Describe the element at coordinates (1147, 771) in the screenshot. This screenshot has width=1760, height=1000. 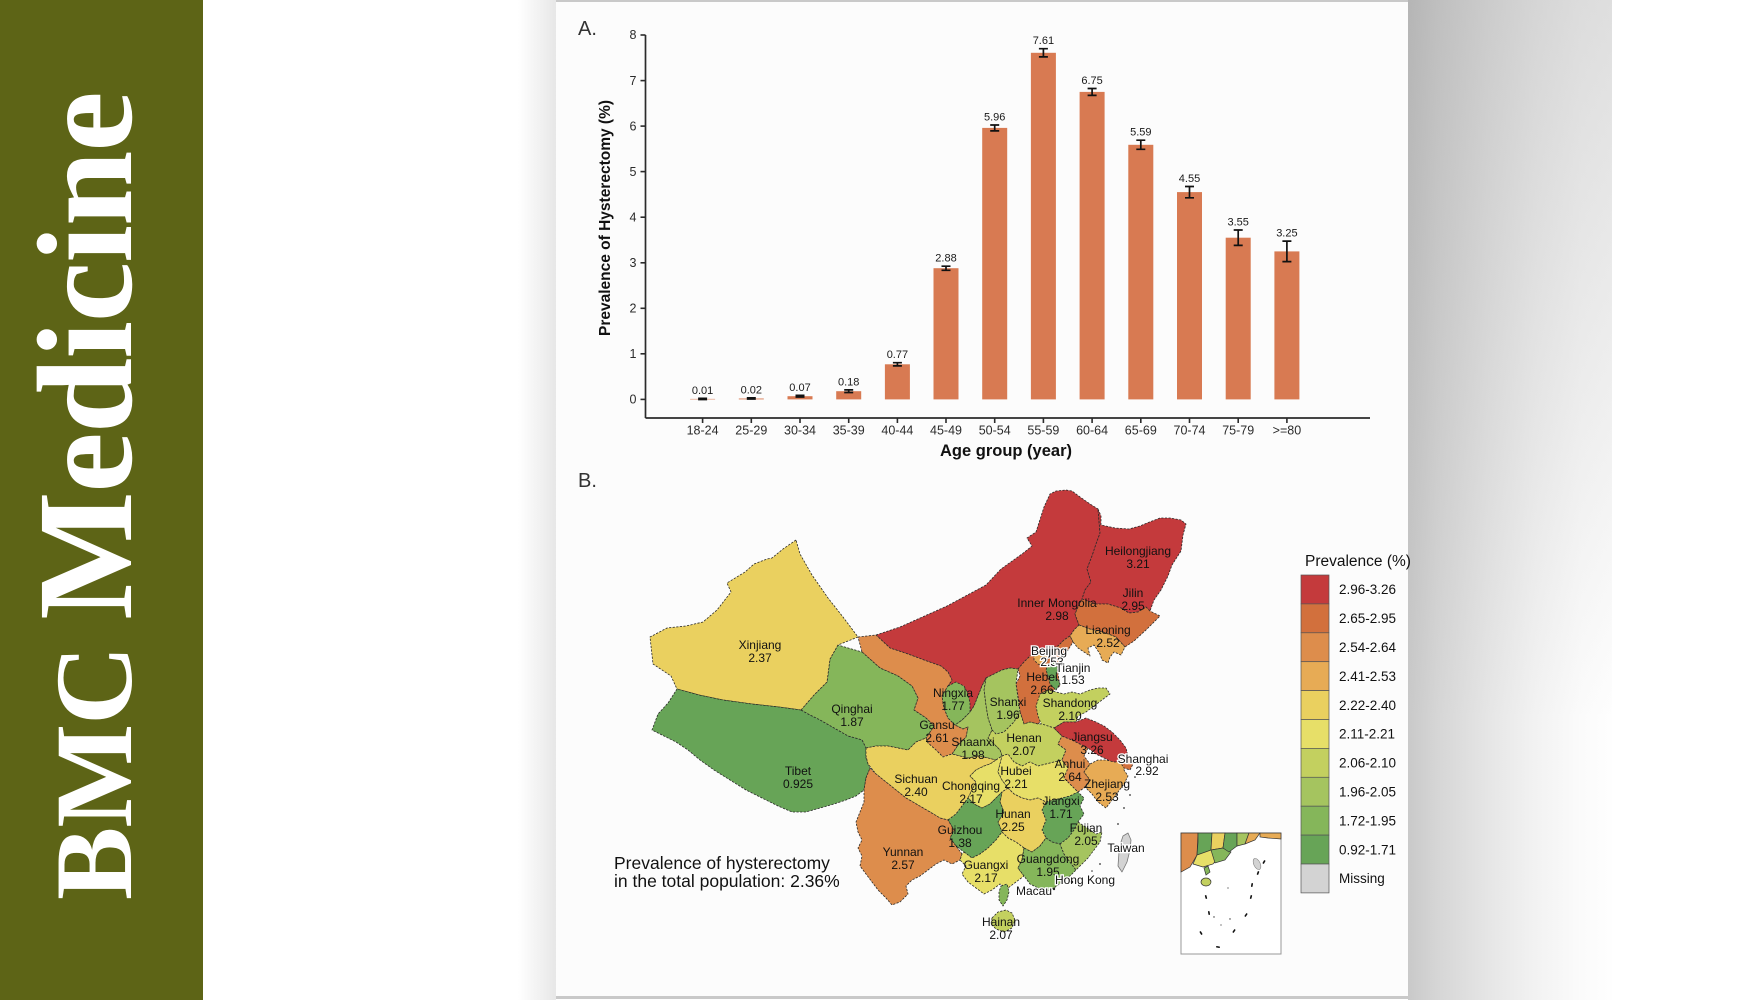
I see `svg-text: 2.92` at that location.